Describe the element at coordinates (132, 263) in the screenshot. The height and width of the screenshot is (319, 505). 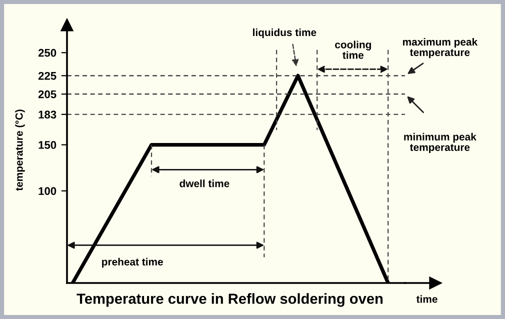
I see `annotation: preheat time` at that location.